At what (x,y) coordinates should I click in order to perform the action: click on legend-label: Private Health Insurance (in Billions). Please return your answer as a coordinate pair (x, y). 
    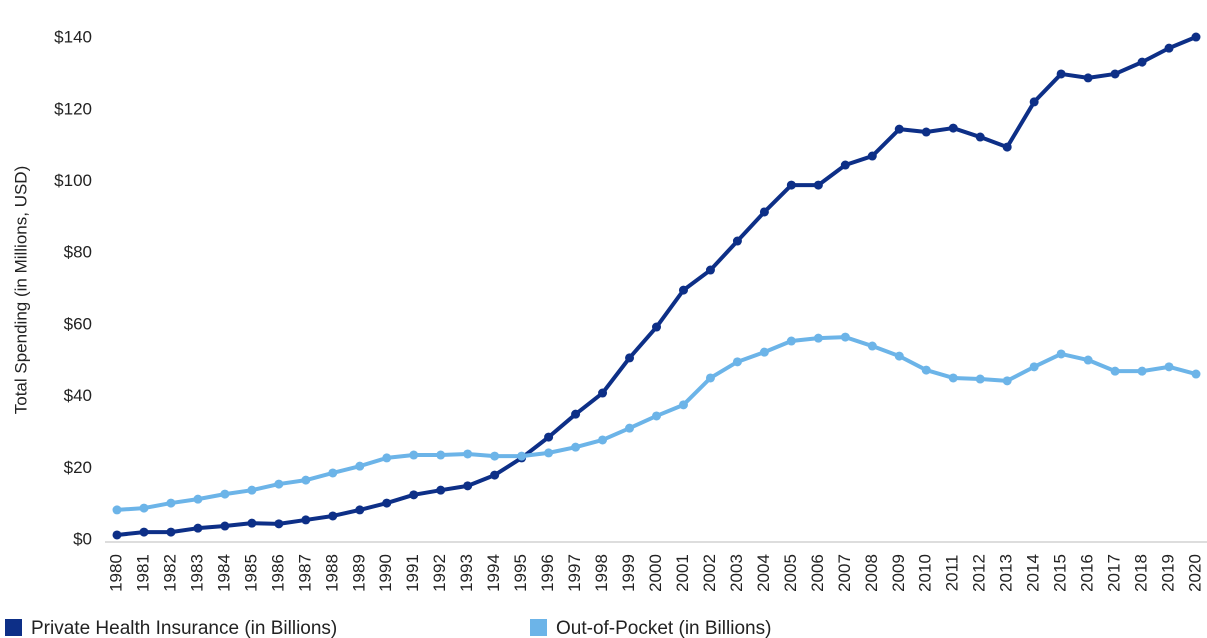
    Looking at the image, I should click on (184, 628).